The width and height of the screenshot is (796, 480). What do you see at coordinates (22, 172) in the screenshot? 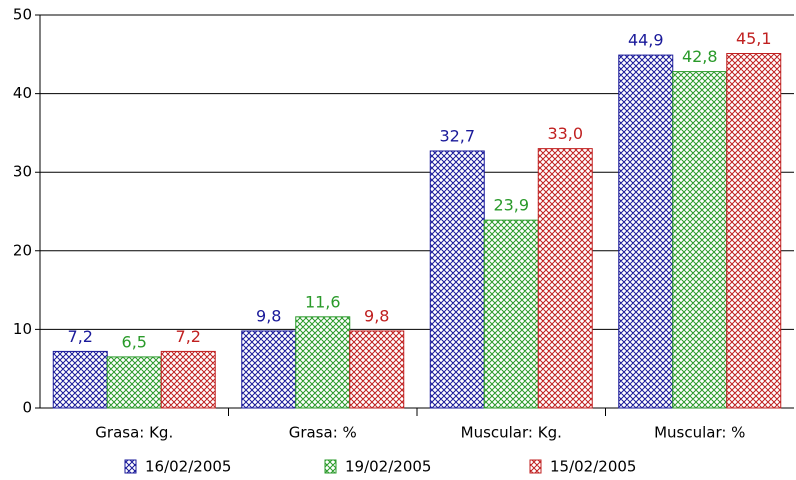
I see `y-tick-label: 30` at bounding box center [22, 172].